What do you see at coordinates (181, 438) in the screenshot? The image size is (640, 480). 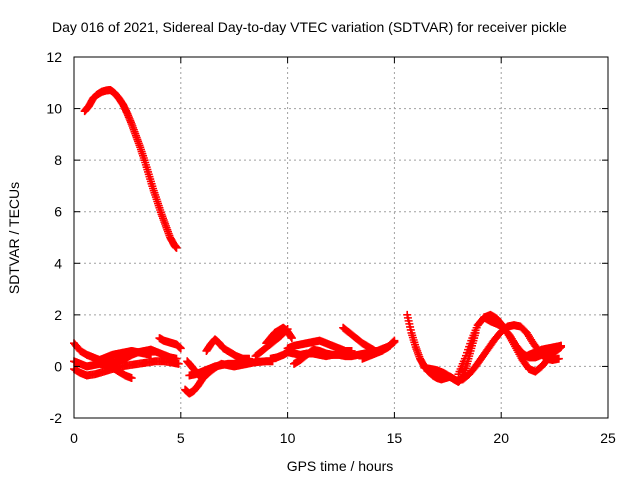 I see `x-tick-label: 5` at bounding box center [181, 438].